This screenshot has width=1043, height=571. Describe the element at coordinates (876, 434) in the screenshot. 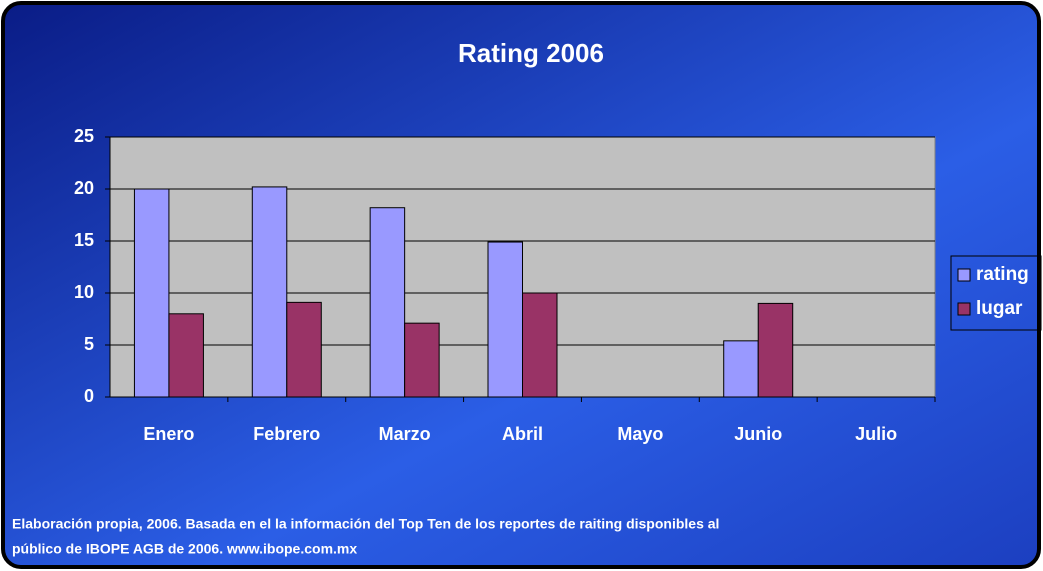

I see `x-tick-label: Julio` at that location.